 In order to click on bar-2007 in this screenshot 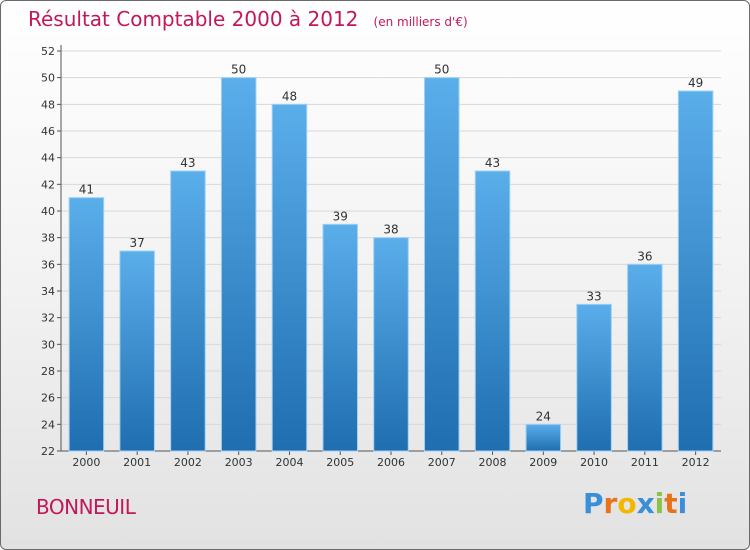, I will do `click(442, 264)`.